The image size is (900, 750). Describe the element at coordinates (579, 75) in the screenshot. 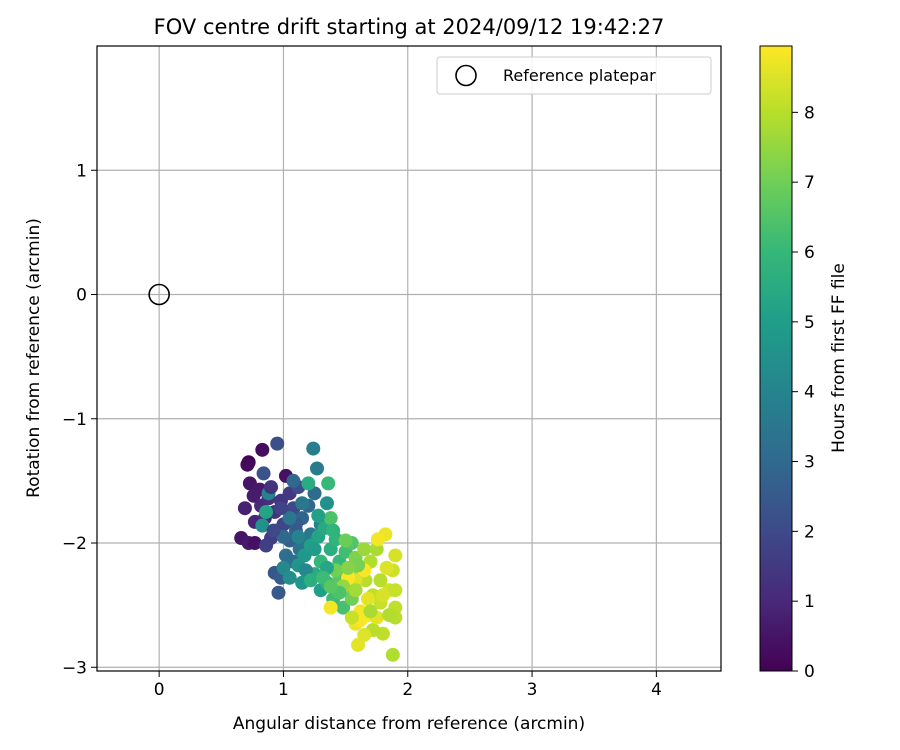

I see `legend-entry-reference-platepar: Reference platepar` at that location.